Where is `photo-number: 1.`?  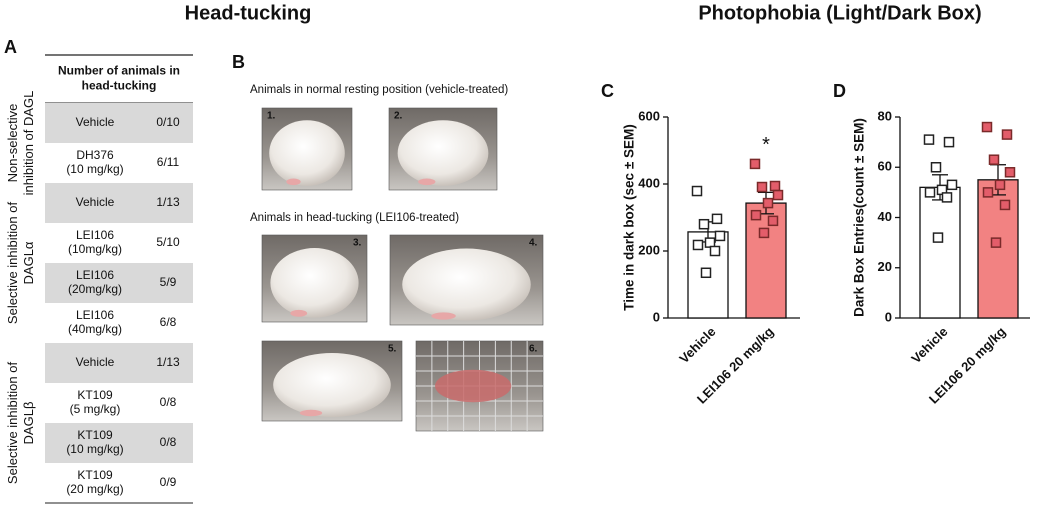
photo-number: 1. is located at coordinates (271, 116).